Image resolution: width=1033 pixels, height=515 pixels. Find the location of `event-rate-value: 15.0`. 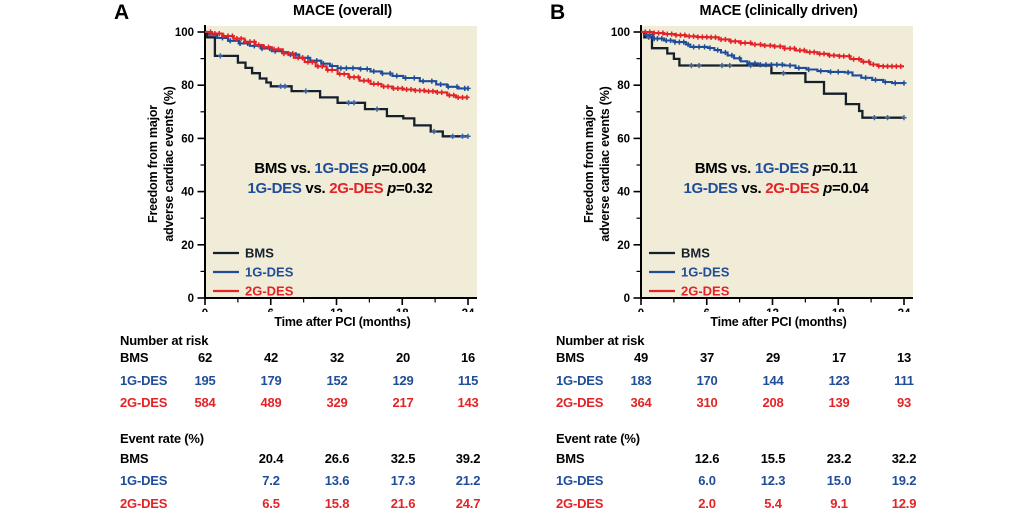

event-rate-value: 15.0 is located at coordinates (839, 480).